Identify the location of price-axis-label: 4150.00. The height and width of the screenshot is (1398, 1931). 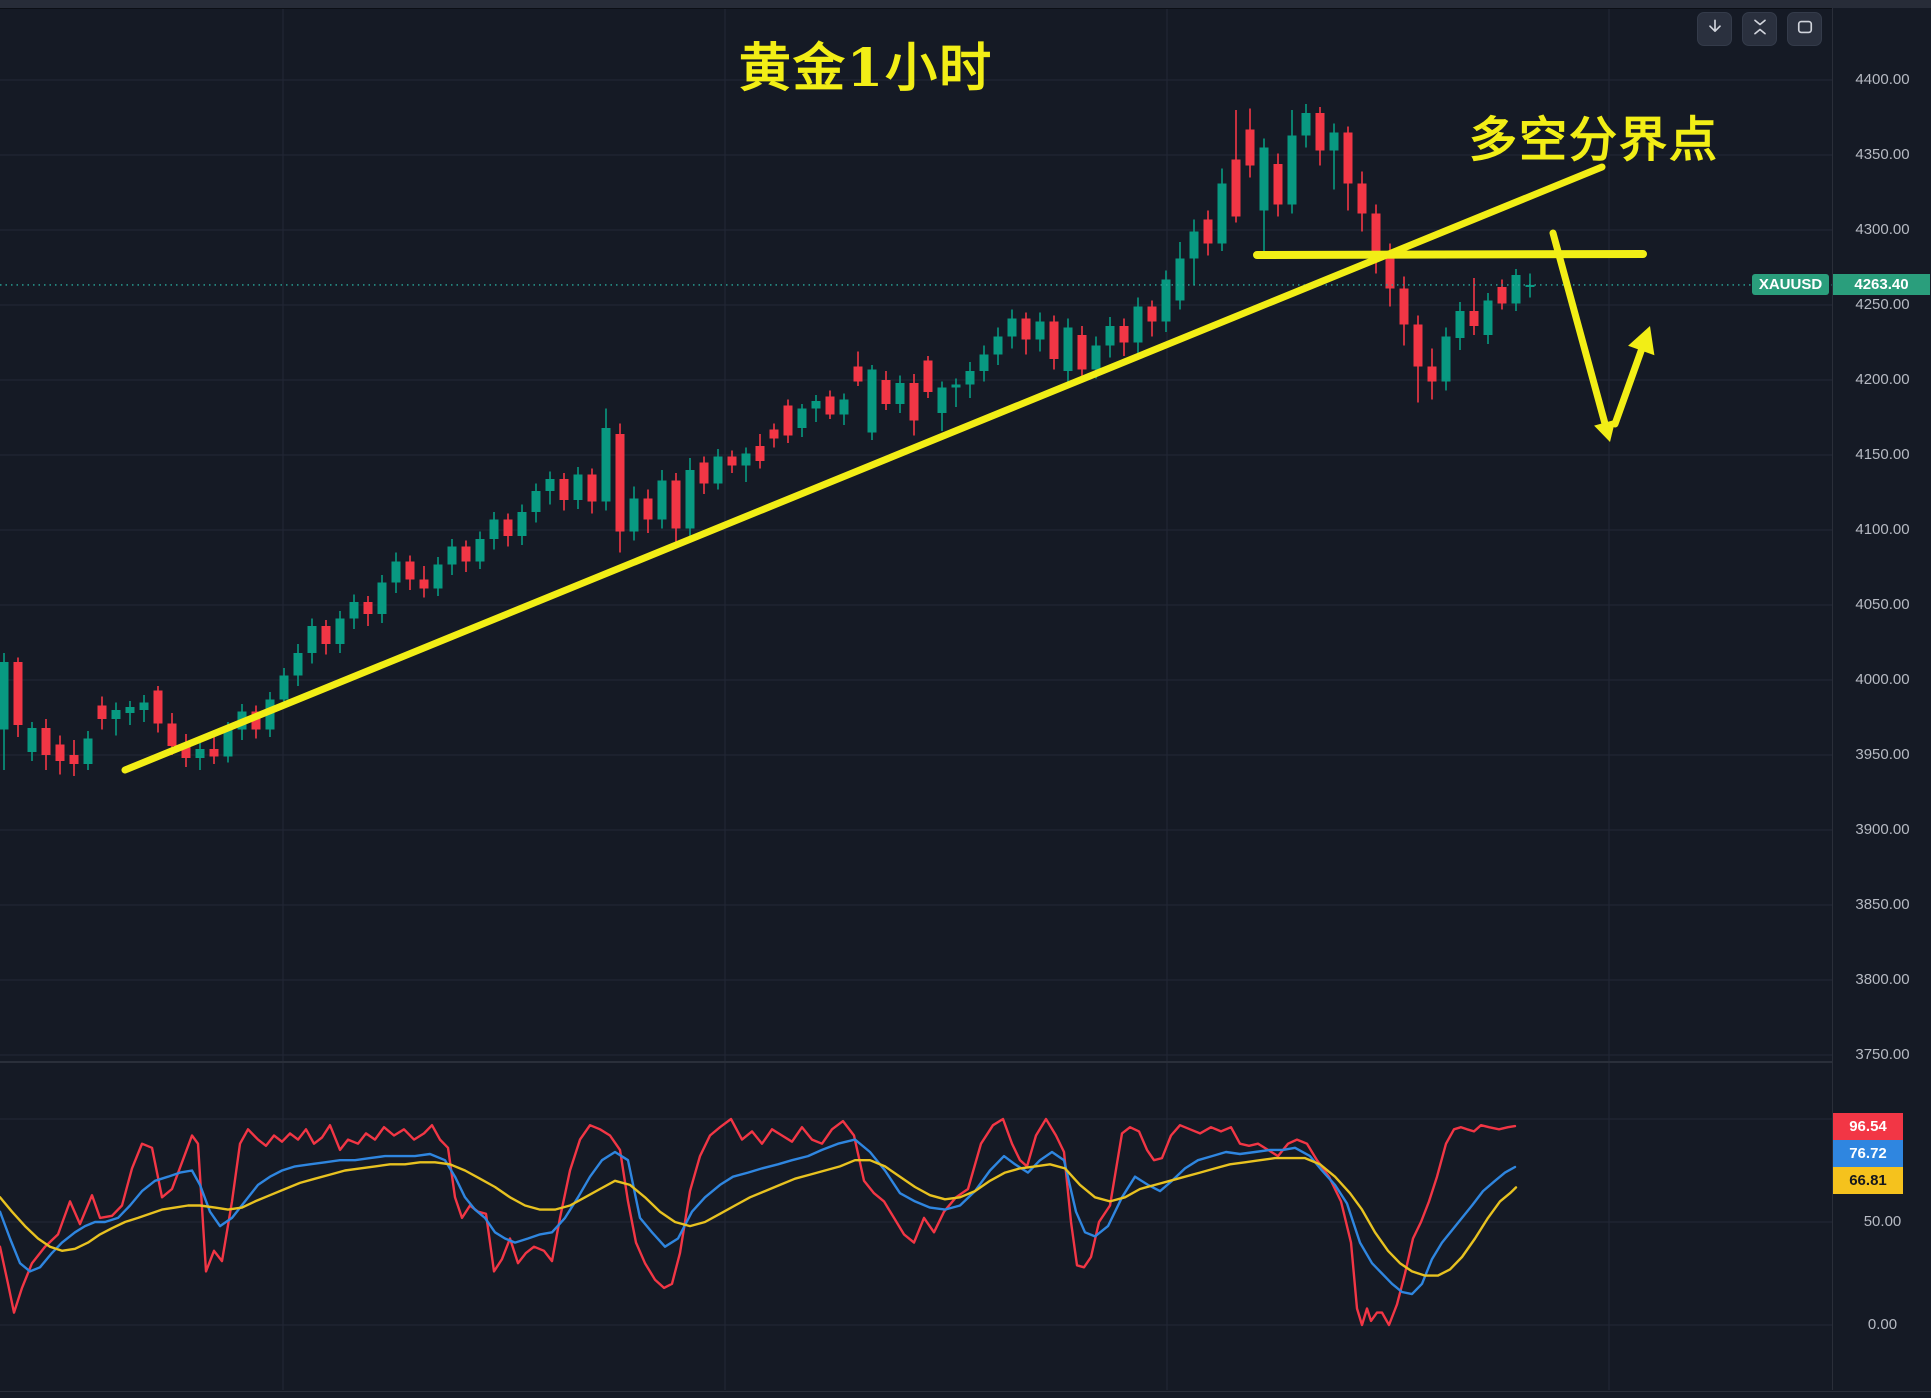
(1882, 454).